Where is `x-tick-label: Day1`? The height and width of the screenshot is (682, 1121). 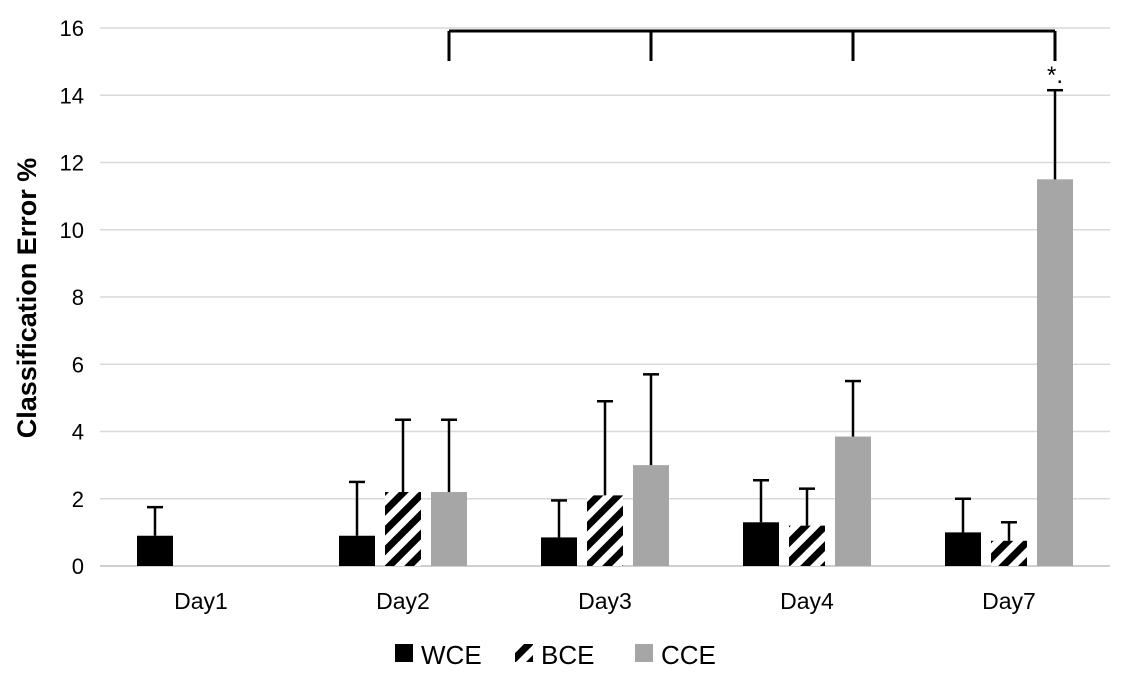
x-tick-label: Day1 is located at coordinates (201, 601).